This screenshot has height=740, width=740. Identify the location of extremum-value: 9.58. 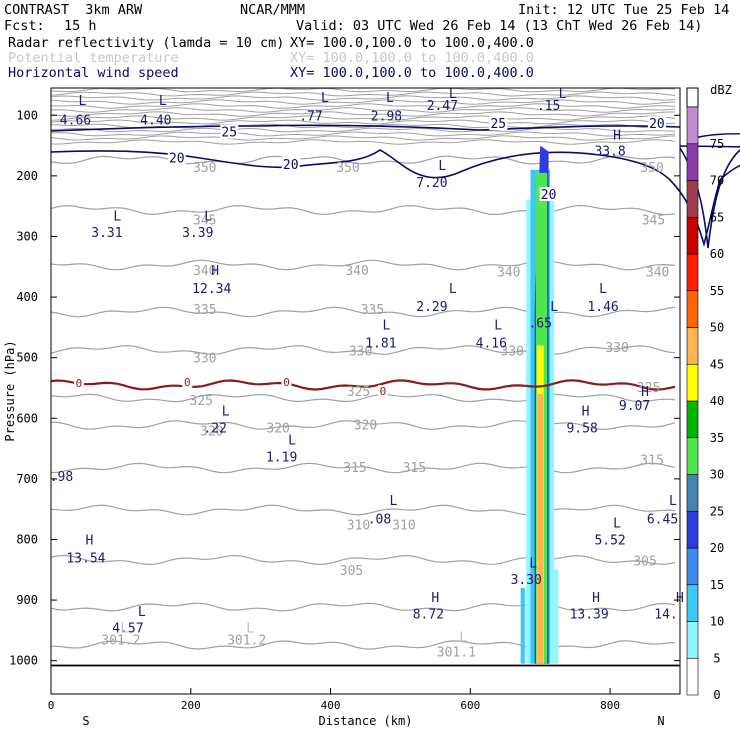
(581, 428).